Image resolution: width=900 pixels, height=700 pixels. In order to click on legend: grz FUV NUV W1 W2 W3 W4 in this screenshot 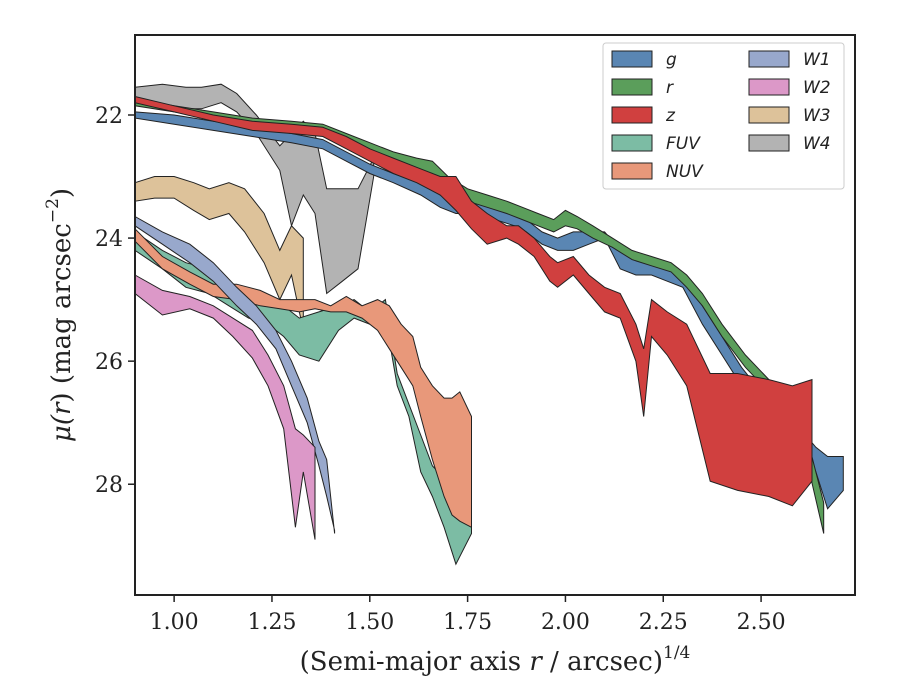, I will do `click(723, 116)`.